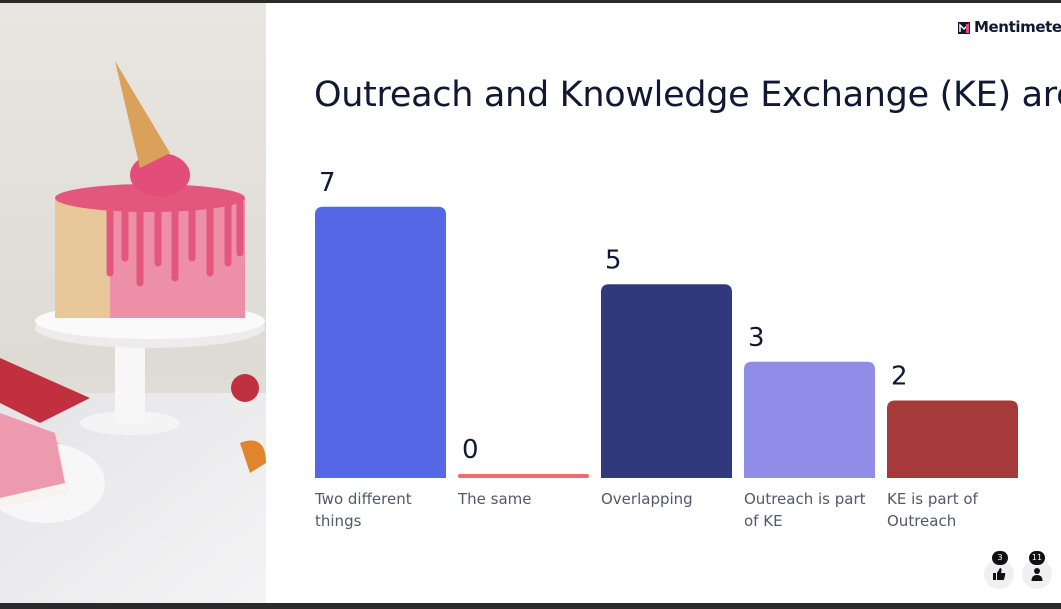 The image size is (1061, 609). Describe the element at coordinates (470, 450) in the screenshot. I see `value-label: 0` at that location.